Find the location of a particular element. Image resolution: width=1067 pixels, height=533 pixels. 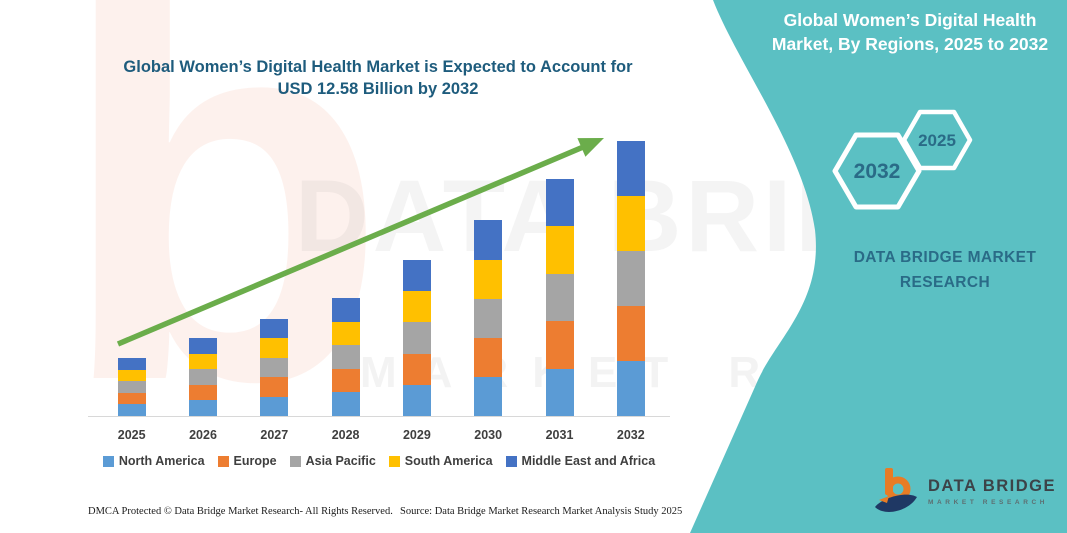

stacked-bar-2028 is located at coordinates (345, 357).